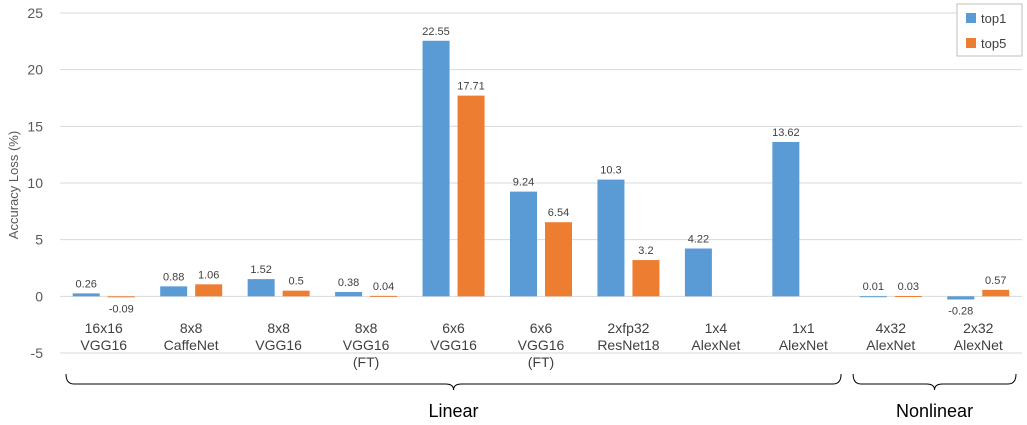  I want to click on data-label-top5: 0.04, so click(383, 287).